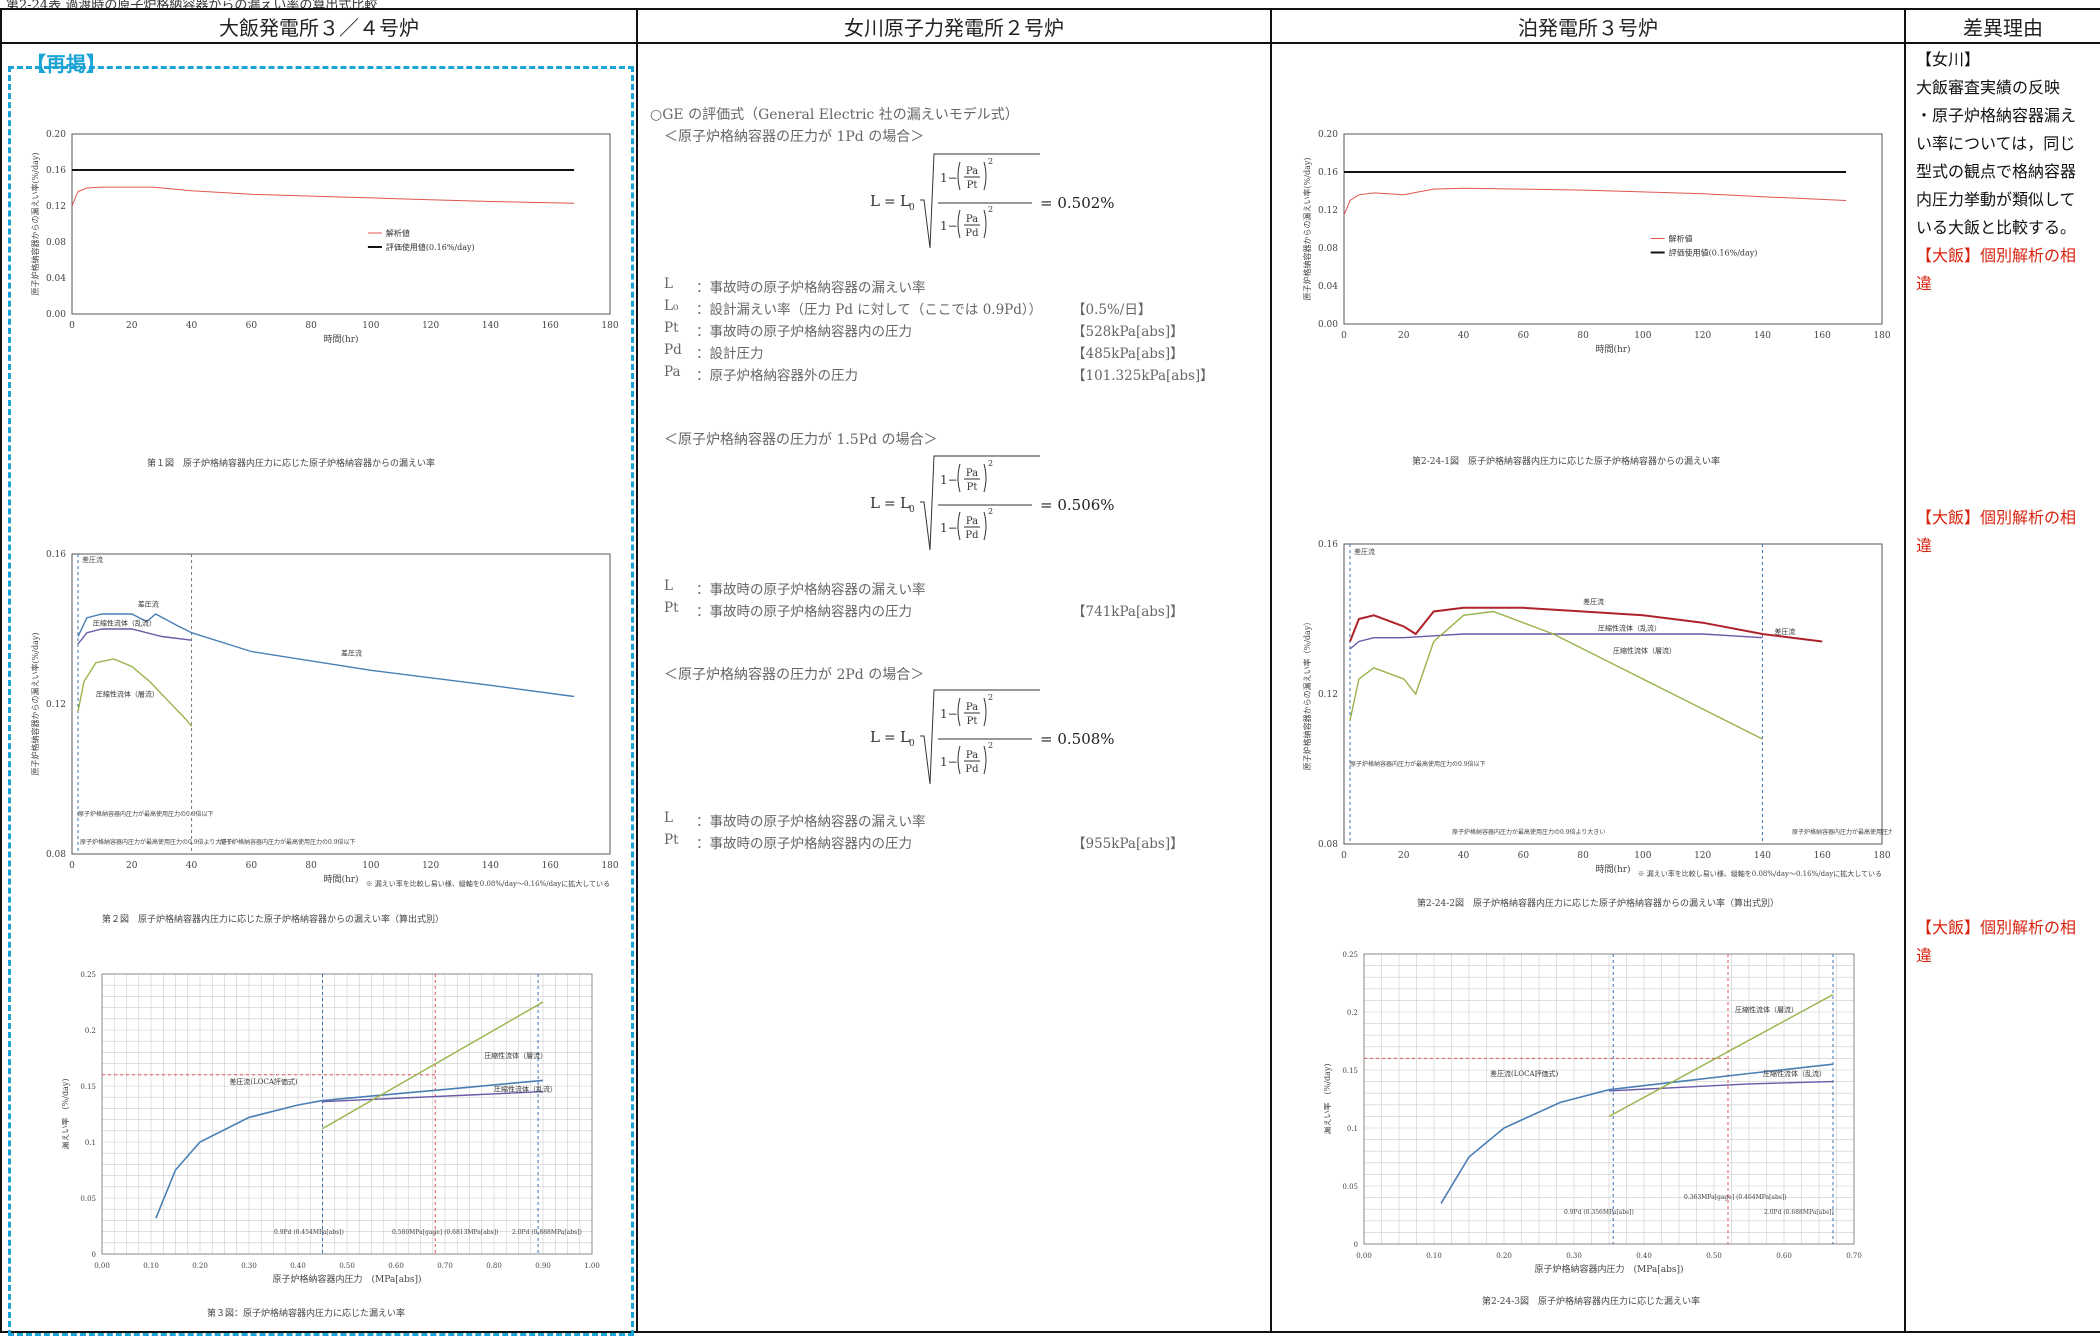  What do you see at coordinates (1996, 115) in the screenshot?
I see `reason-line: ・原子炉格納容器漏え` at bounding box center [1996, 115].